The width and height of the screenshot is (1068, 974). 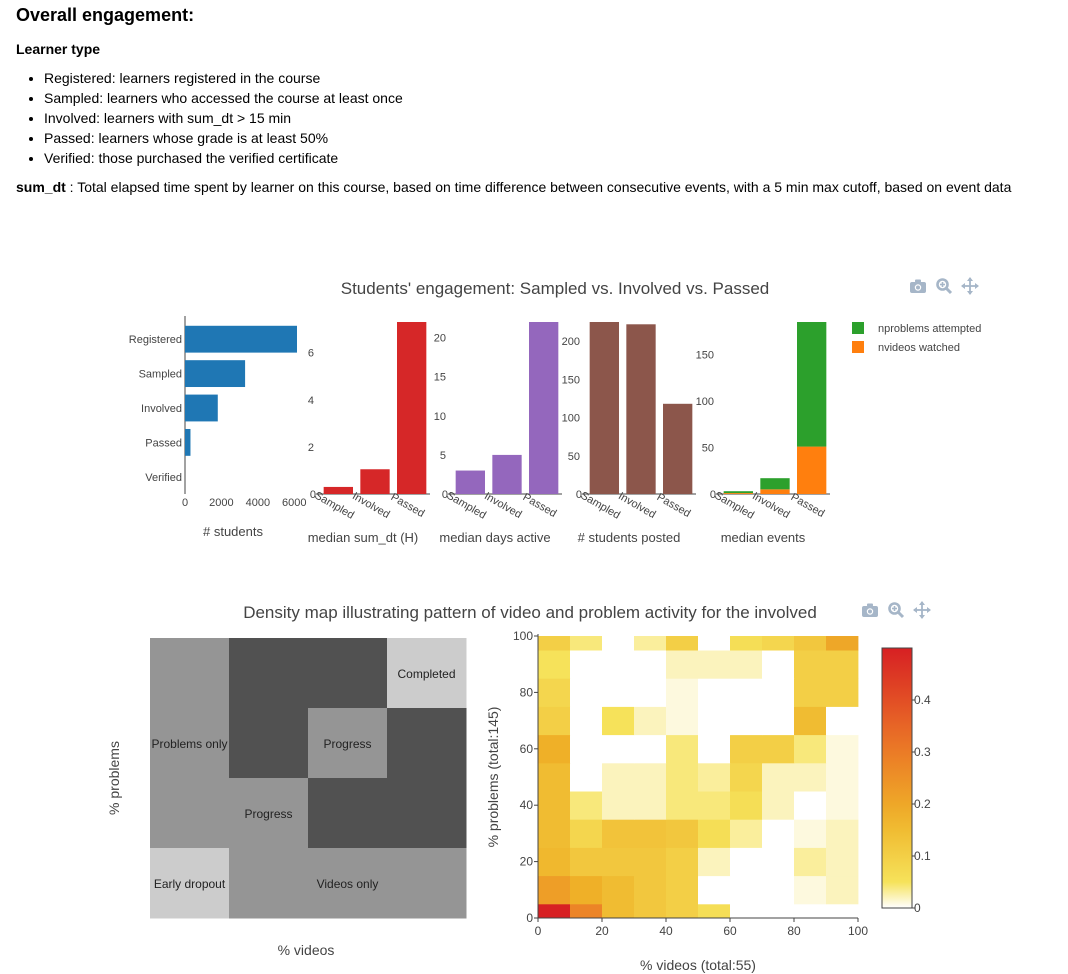 I want to click on bar-sampled-nvideos, so click(x=738, y=493).